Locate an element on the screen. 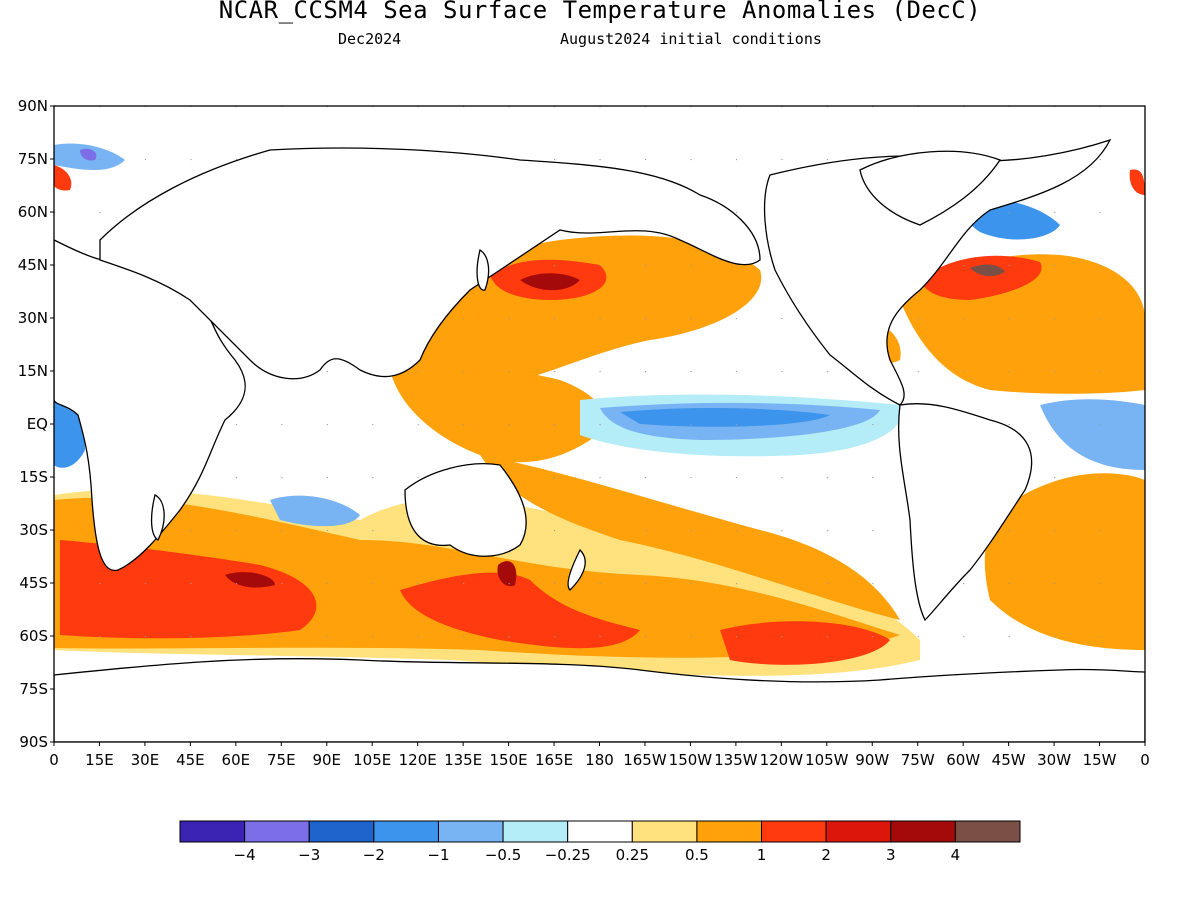 This screenshot has height=900, width=1200. coast-south-america is located at coordinates (965, 512).